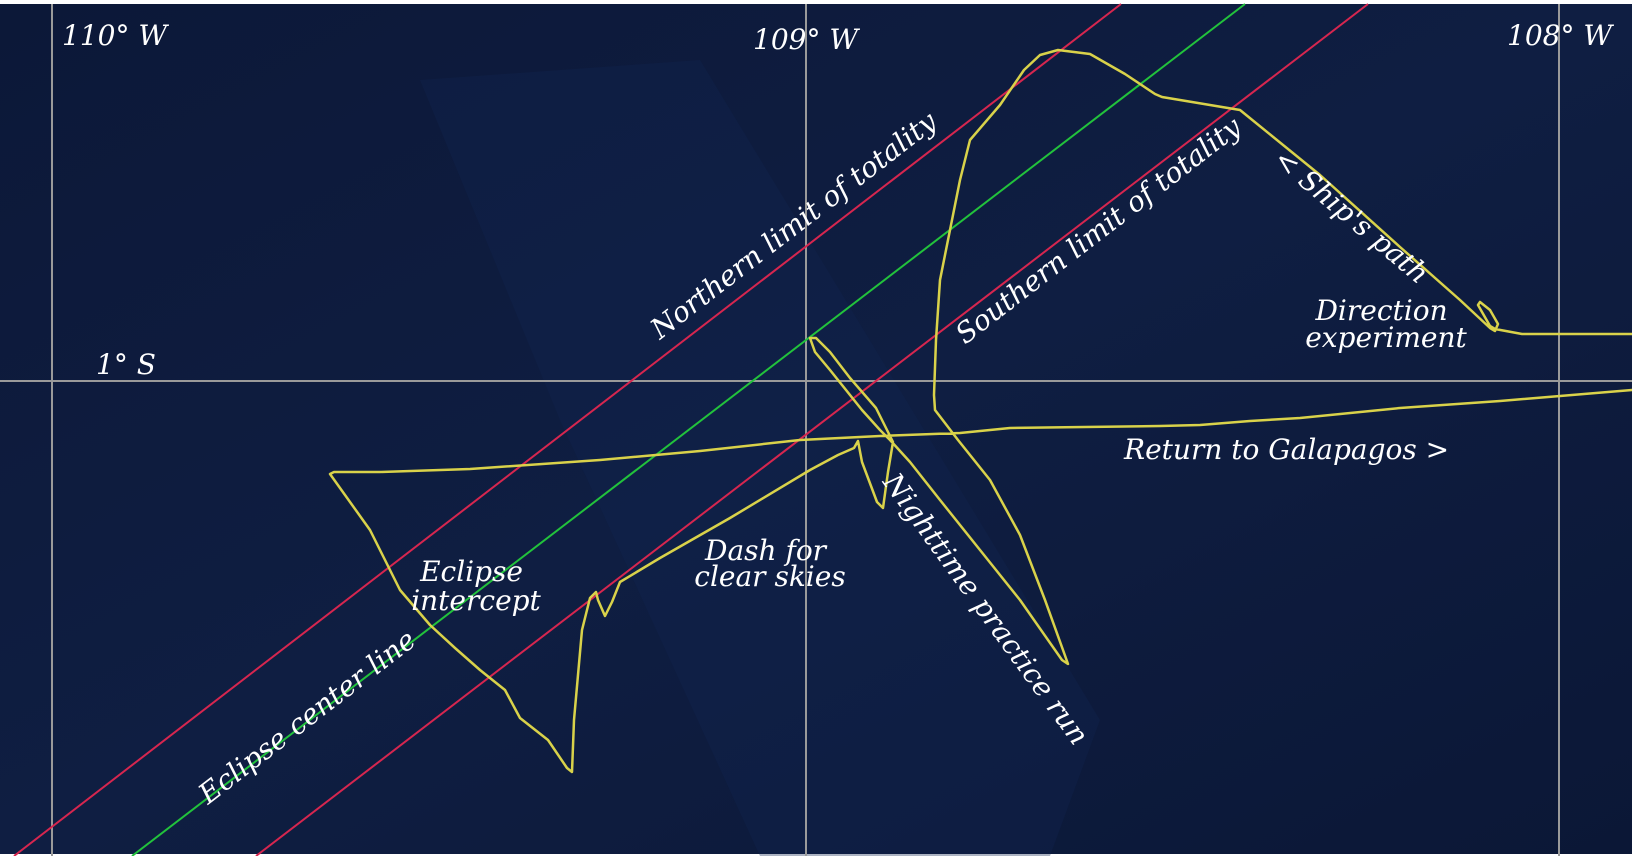  What do you see at coordinates (126, 364) in the screenshot?
I see `label-1s: 1° S` at bounding box center [126, 364].